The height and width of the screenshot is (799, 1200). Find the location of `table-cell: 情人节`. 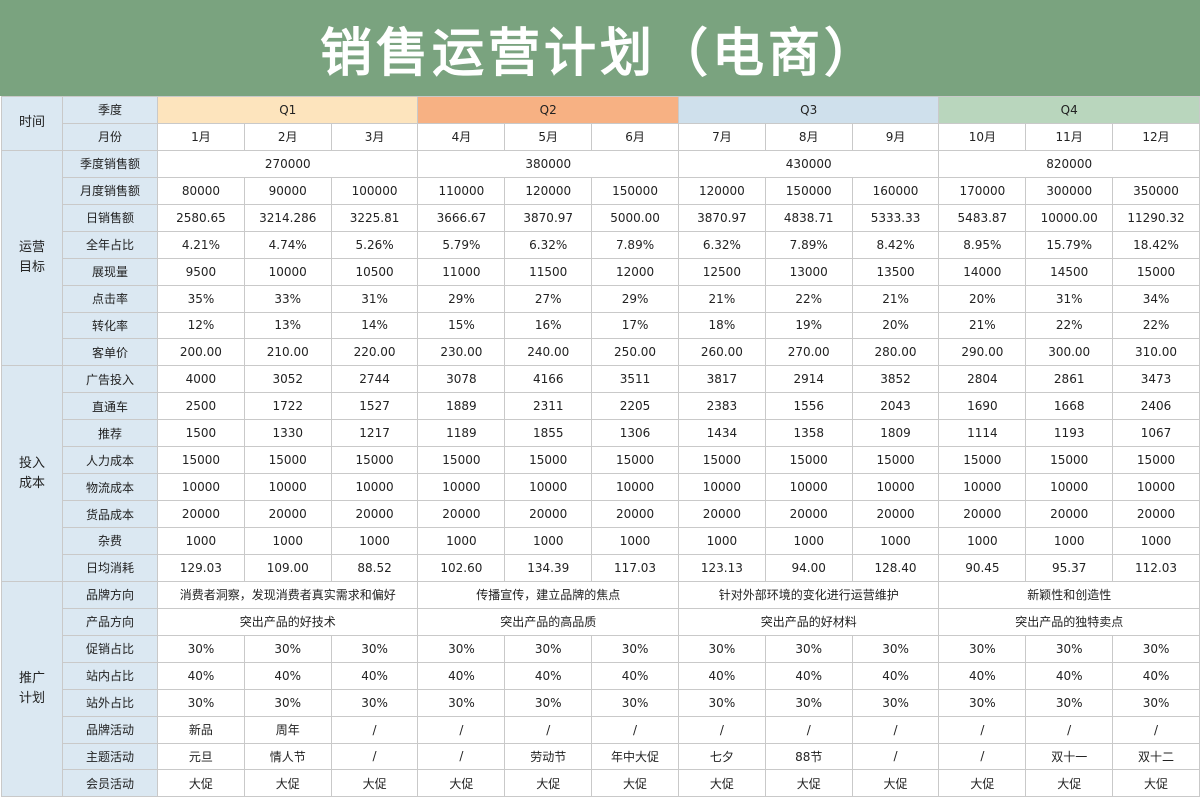

table-cell: 情人节 is located at coordinates (287, 756).